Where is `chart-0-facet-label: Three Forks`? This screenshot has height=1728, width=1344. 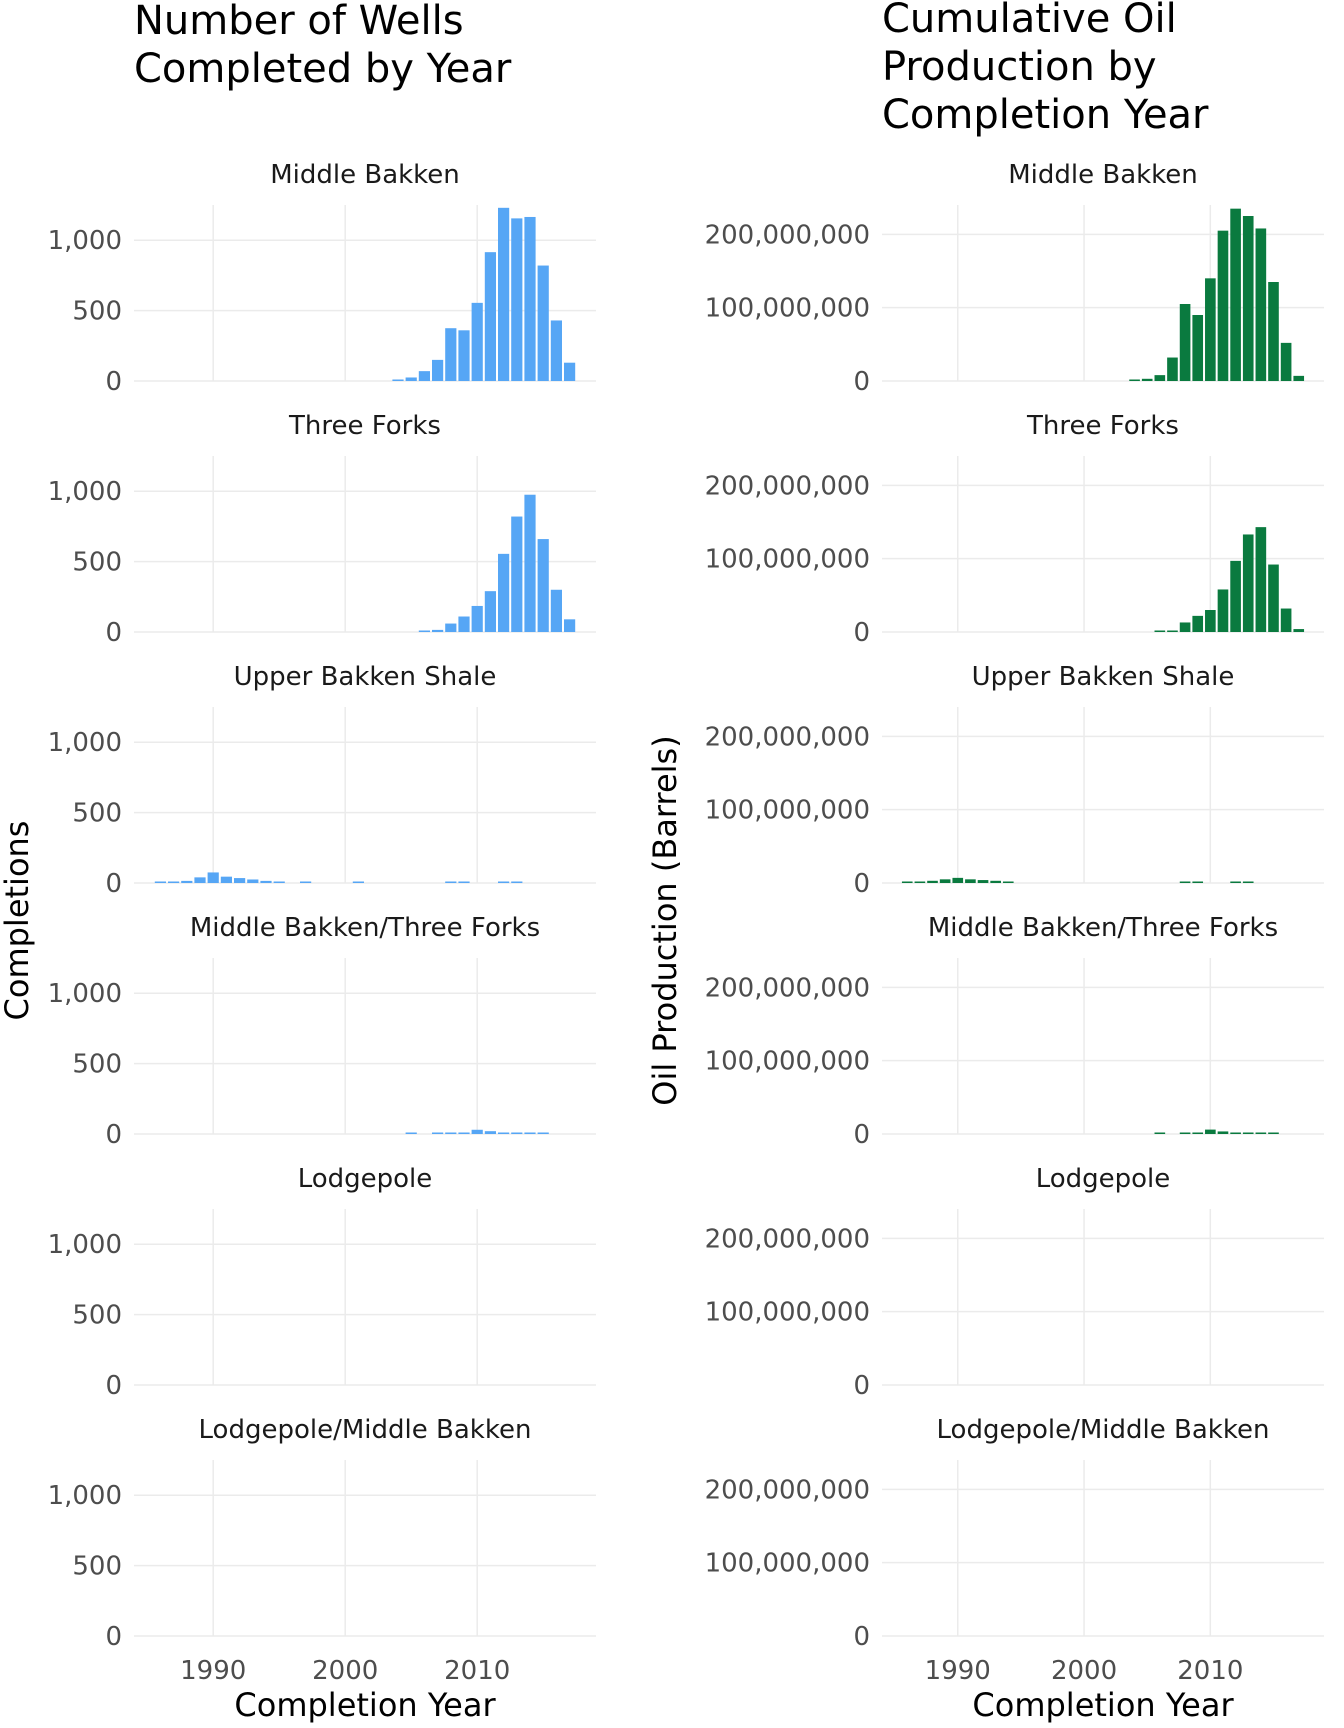 chart-0-facet-label: Three Forks is located at coordinates (364, 426).